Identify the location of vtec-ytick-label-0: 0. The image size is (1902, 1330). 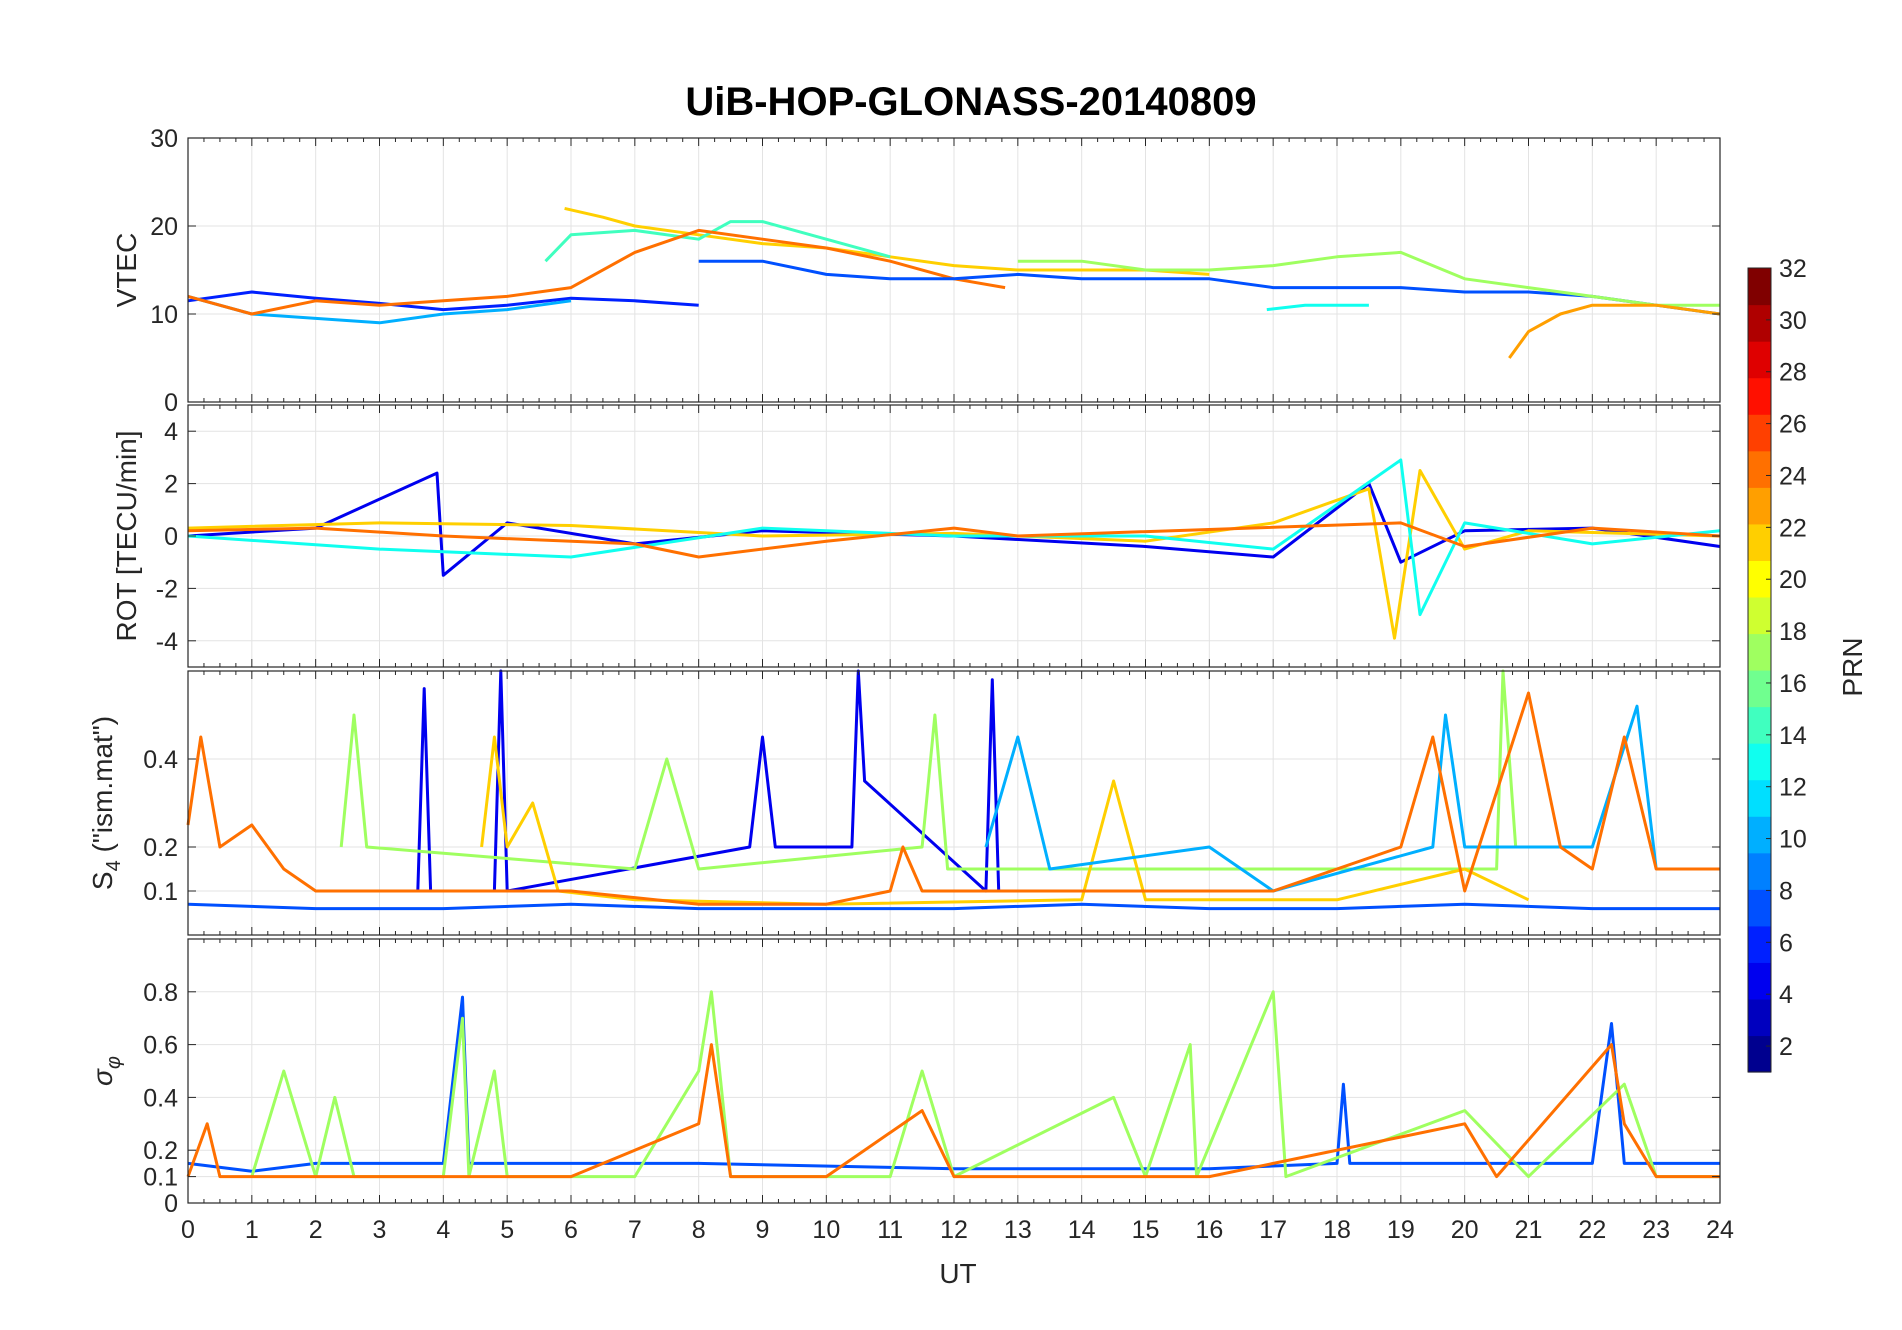
(171, 403).